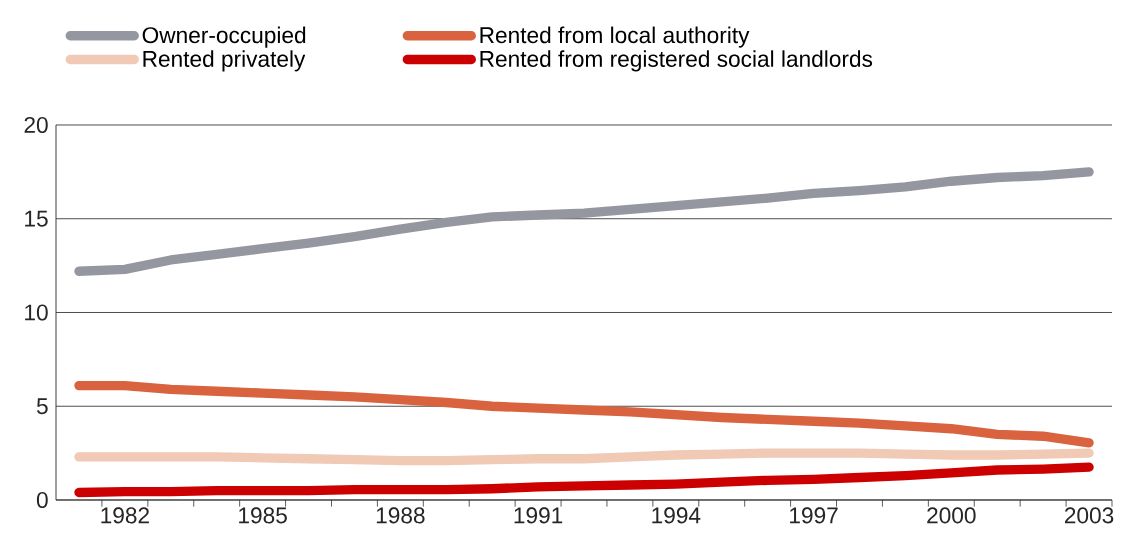 Image resolution: width=1136 pixels, height=538 pixels. Describe the element at coordinates (36, 125) in the screenshot. I see `y-tick-label: 20` at that location.